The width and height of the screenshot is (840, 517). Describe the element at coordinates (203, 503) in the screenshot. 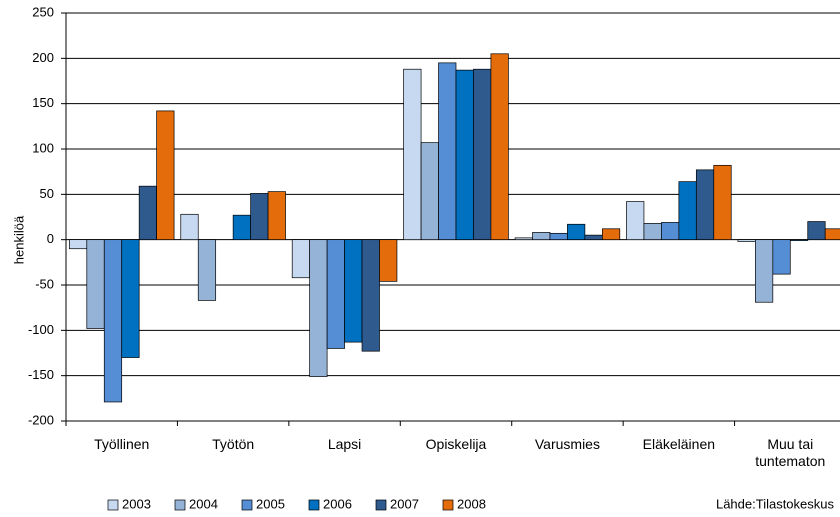

I see `legend-label: 2004` at that location.